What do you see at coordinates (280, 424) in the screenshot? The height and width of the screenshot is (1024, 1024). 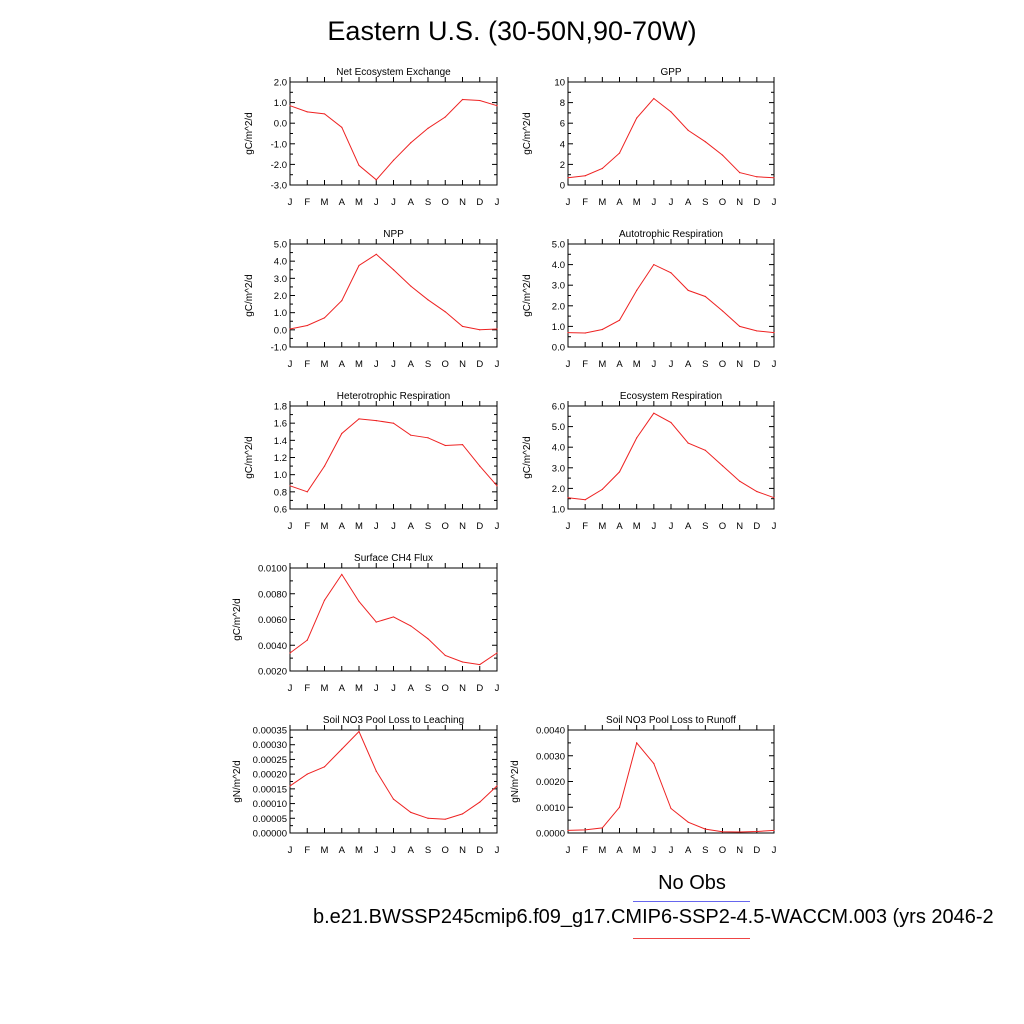 I see `y-tick-label: 1.6` at bounding box center [280, 424].